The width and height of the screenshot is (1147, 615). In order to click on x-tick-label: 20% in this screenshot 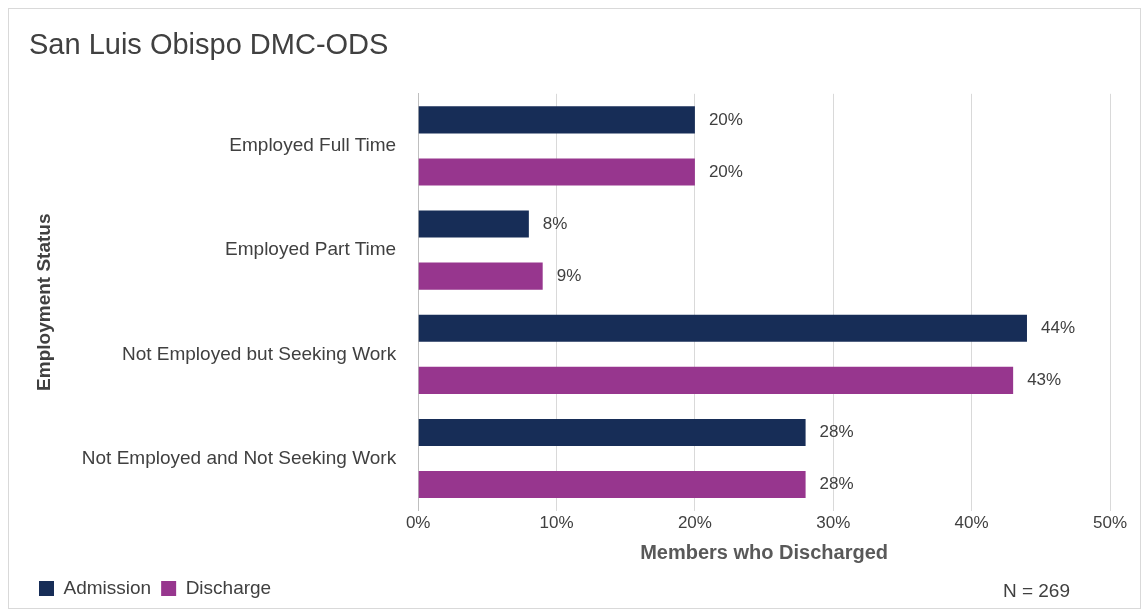, I will do `click(694, 523)`.